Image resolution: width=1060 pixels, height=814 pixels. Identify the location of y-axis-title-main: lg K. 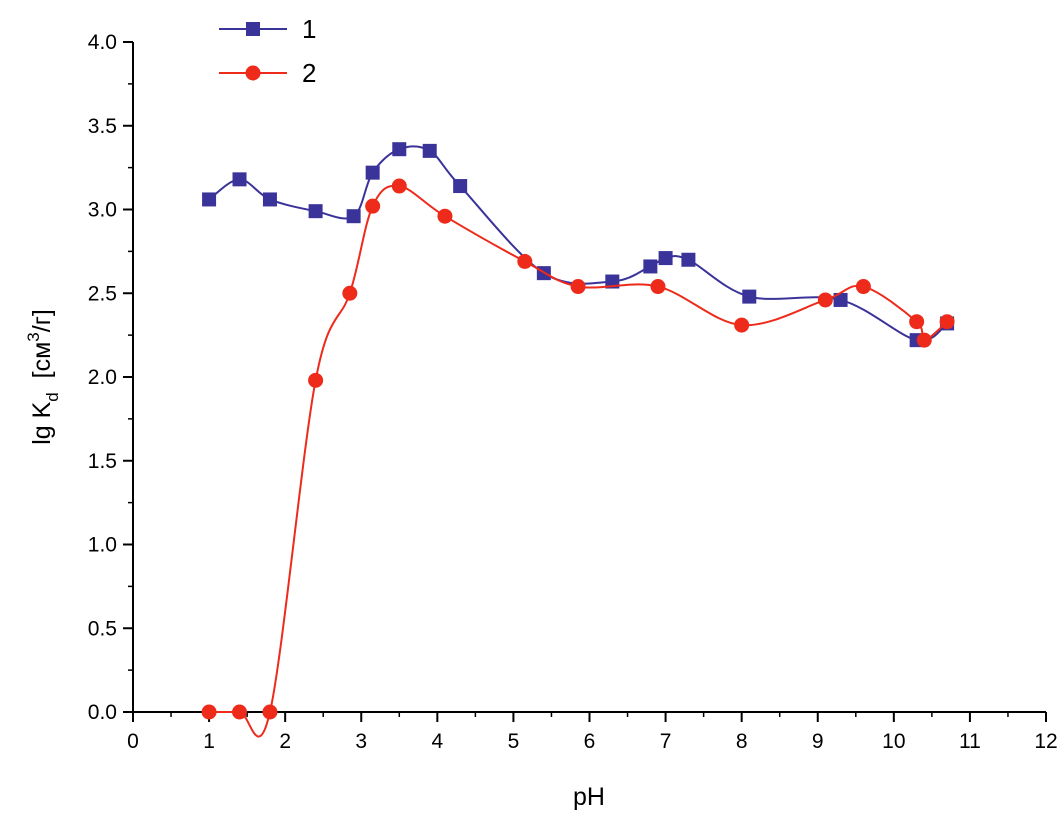
(42, 422).